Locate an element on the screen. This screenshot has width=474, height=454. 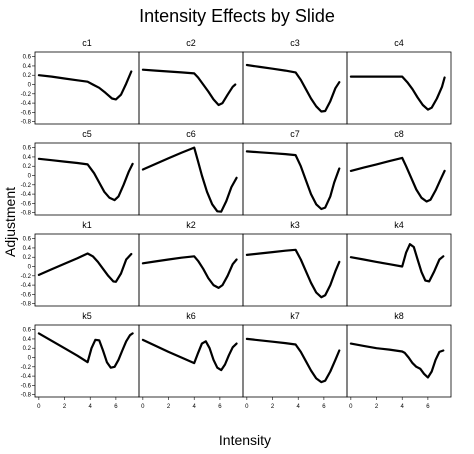
series-line-c6 is located at coordinates (189, 179).